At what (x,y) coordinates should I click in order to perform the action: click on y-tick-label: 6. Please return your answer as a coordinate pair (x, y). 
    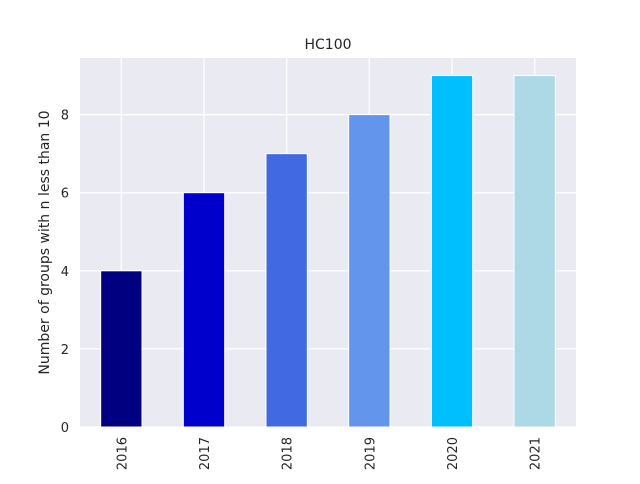
    Looking at the image, I should click on (65, 194).